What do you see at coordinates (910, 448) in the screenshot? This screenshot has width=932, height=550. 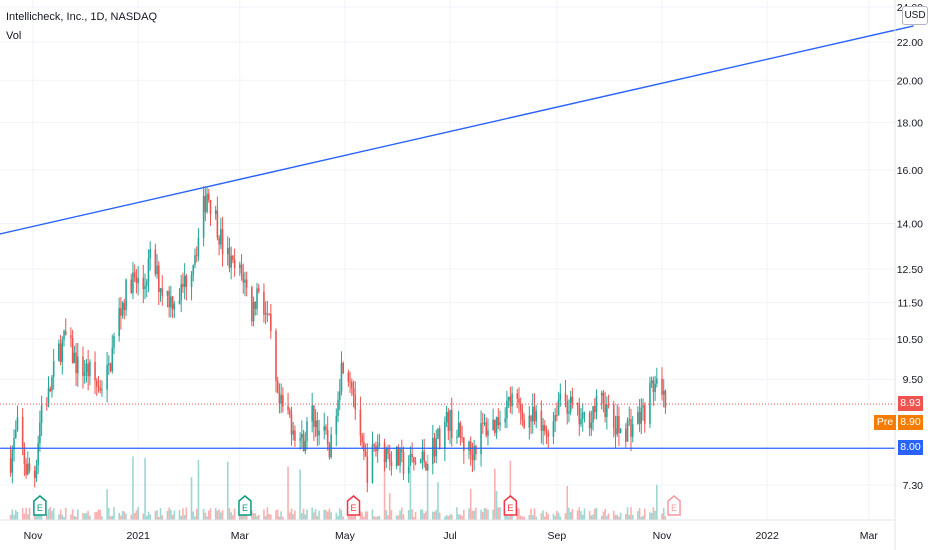 I see `level-price-badge: 8.00` at bounding box center [910, 448].